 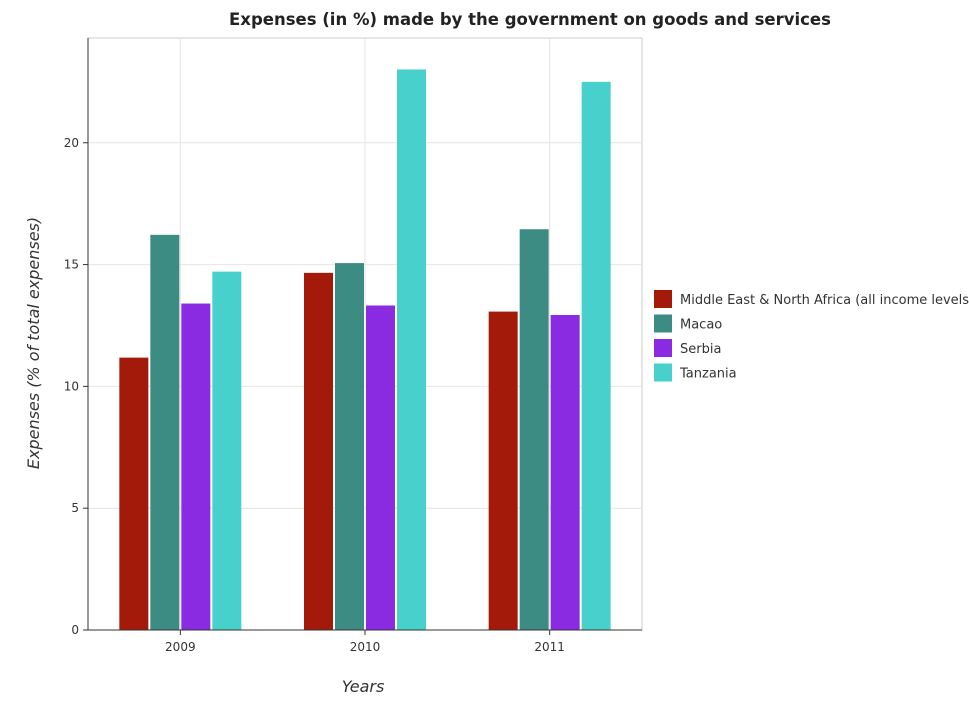 I want to click on y-tick-label: 15, so click(x=71, y=265).